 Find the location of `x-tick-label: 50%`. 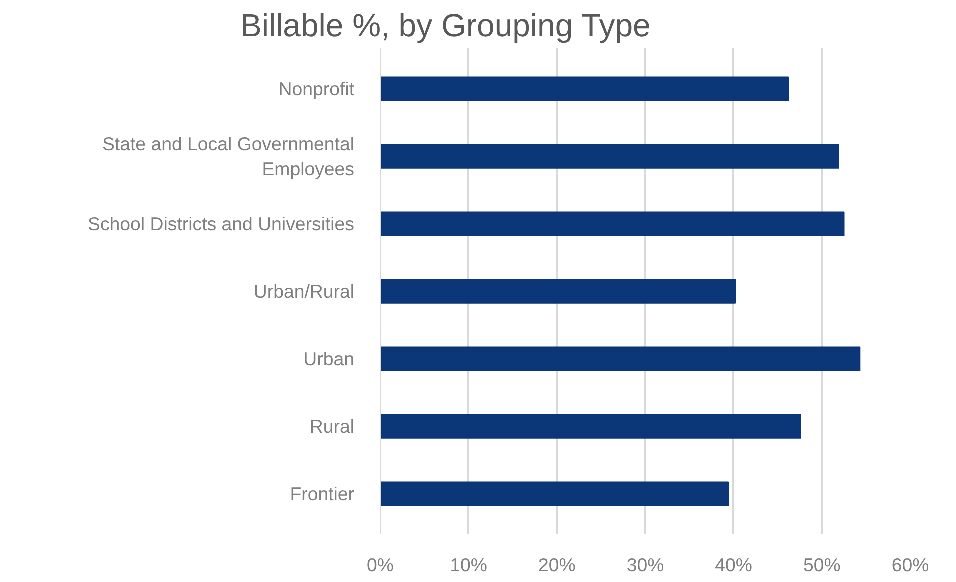

x-tick-label: 50% is located at coordinates (822, 565).